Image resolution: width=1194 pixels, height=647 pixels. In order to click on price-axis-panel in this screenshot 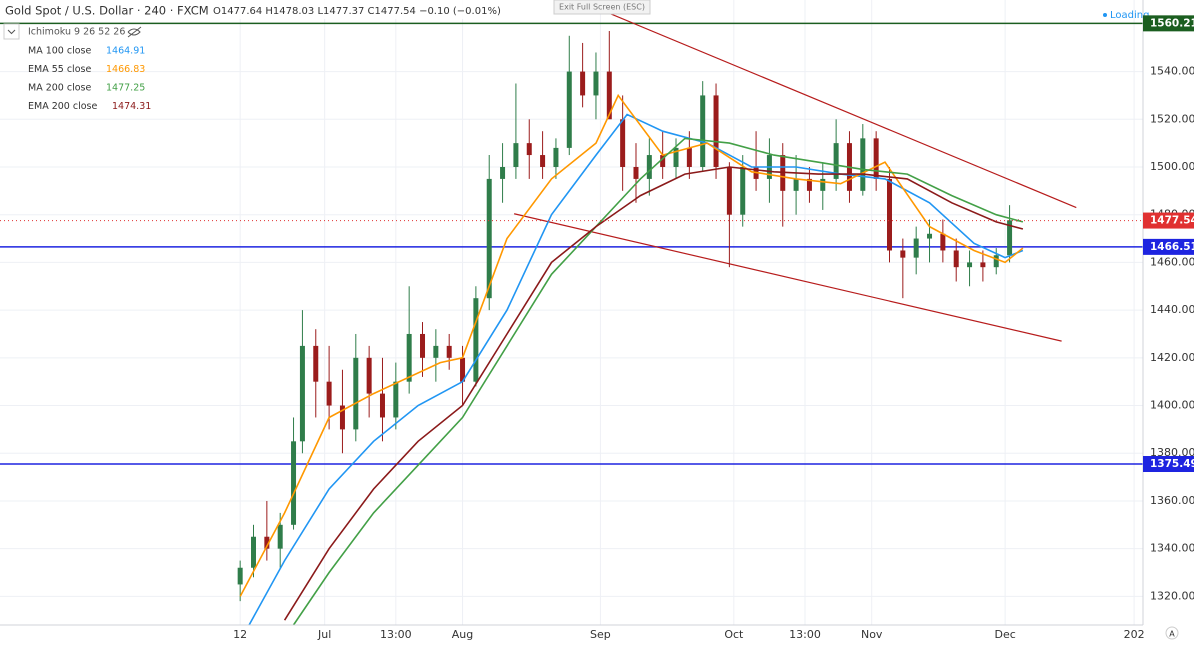, I will do `click(1168, 323)`.